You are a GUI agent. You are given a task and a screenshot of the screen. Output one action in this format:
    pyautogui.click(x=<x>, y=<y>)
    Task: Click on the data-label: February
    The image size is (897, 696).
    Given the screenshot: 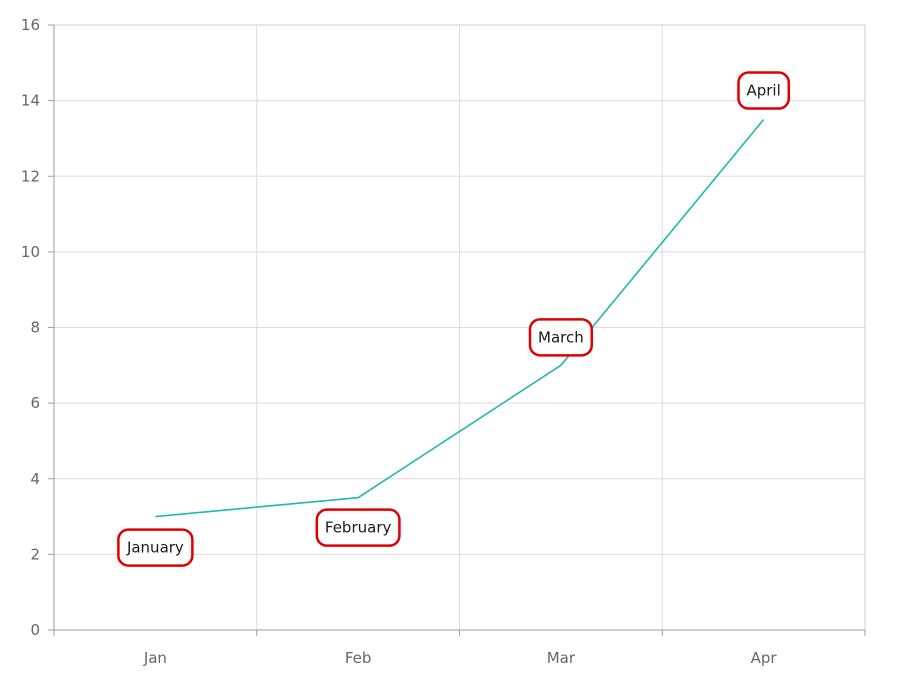 What is the action you would take?
    pyautogui.click(x=358, y=527)
    